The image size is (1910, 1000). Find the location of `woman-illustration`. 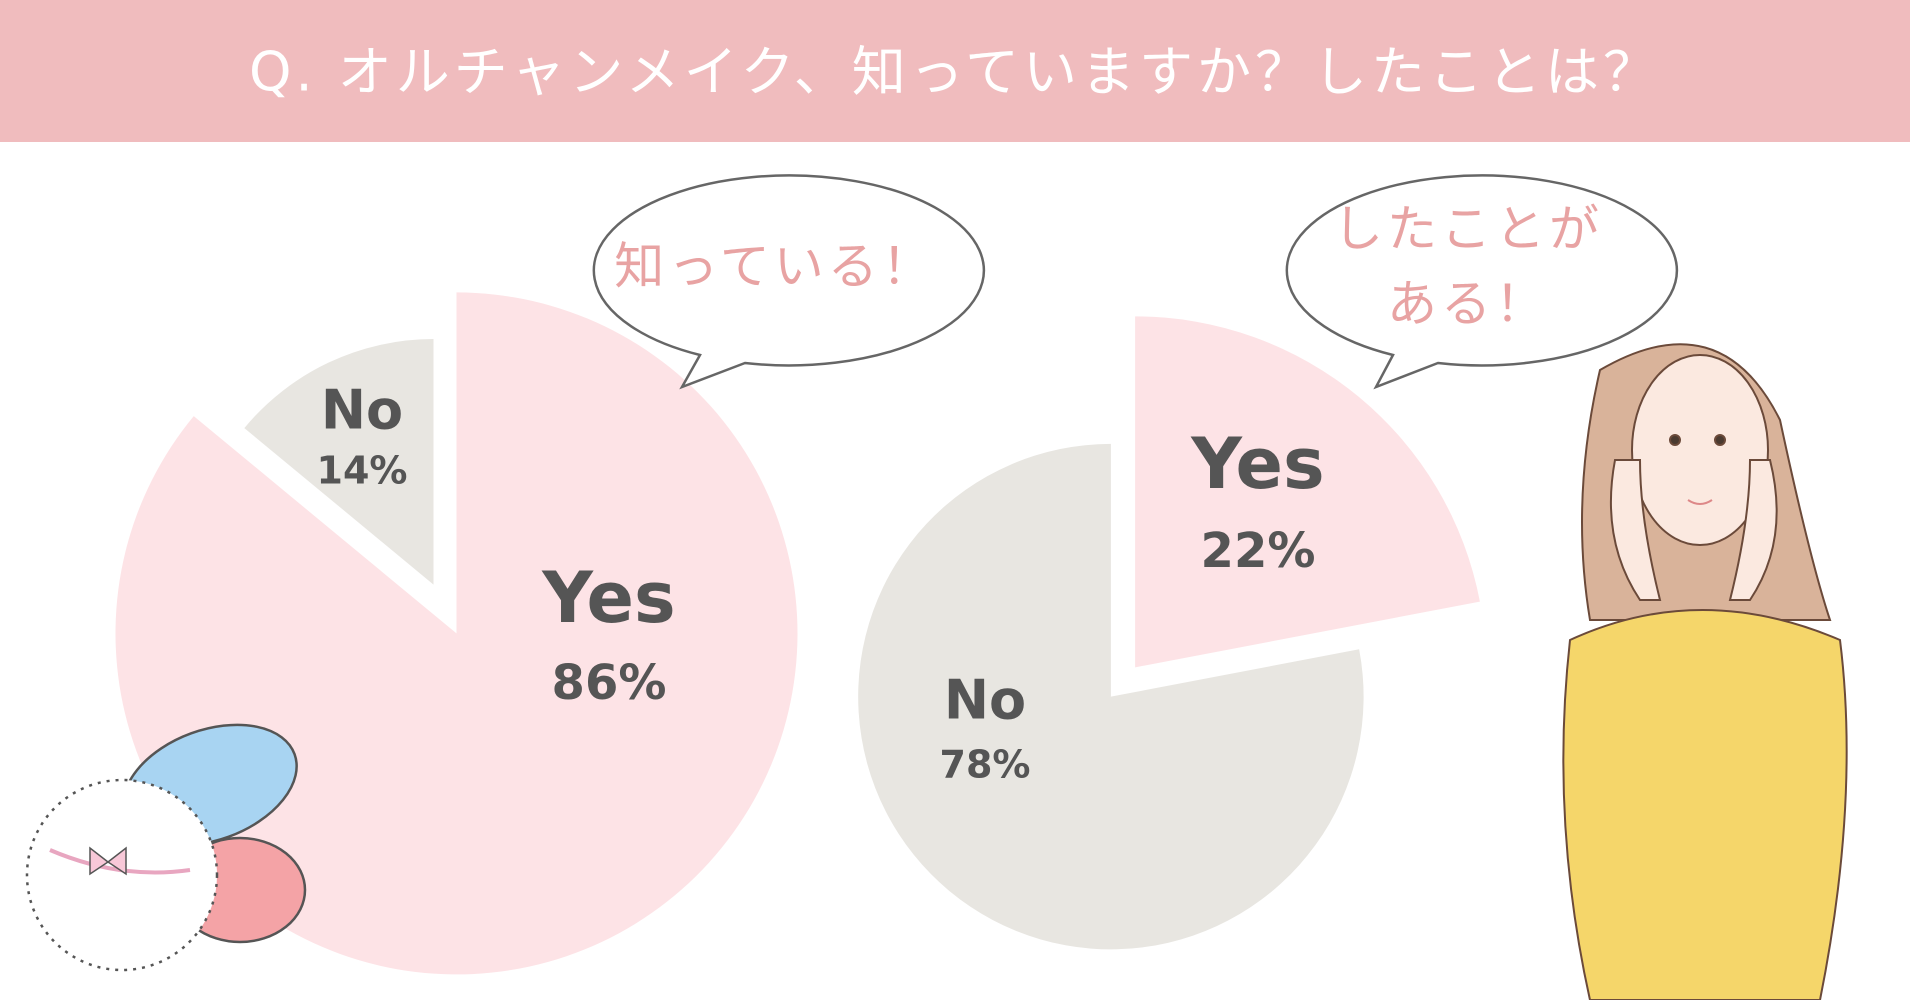

woman-illustration is located at coordinates (1705, 671).